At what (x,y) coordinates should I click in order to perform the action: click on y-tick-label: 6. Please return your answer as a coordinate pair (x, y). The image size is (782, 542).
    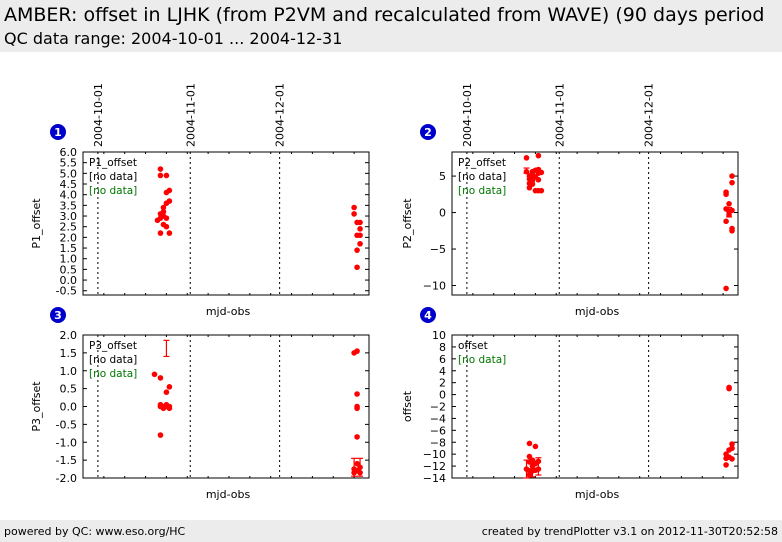
    Looking at the image, I should click on (442, 359).